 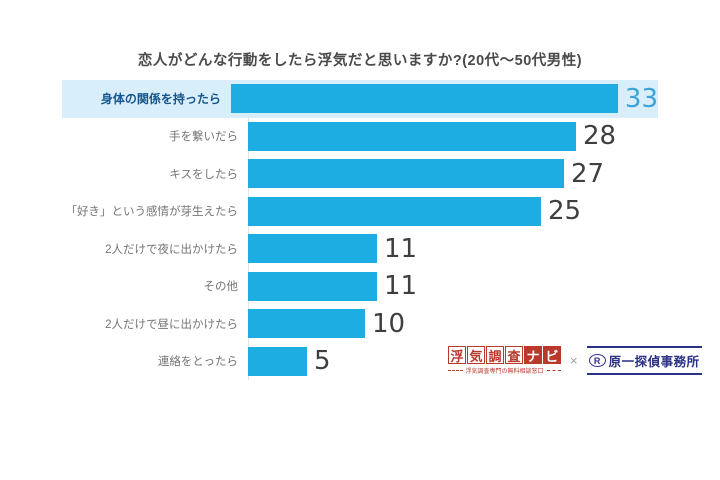 I want to click on value-label: 10, so click(x=389, y=323).